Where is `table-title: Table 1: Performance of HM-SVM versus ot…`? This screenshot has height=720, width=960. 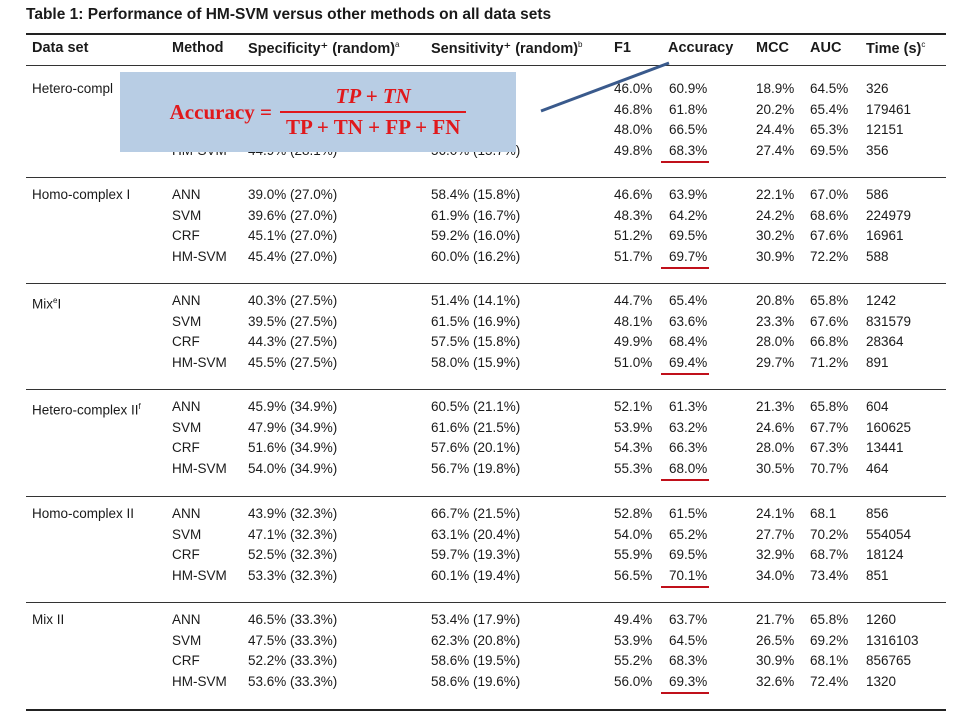
table-title: Table 1: Performance of HM-SVM versus ot… is located at coordinates (289, 14).